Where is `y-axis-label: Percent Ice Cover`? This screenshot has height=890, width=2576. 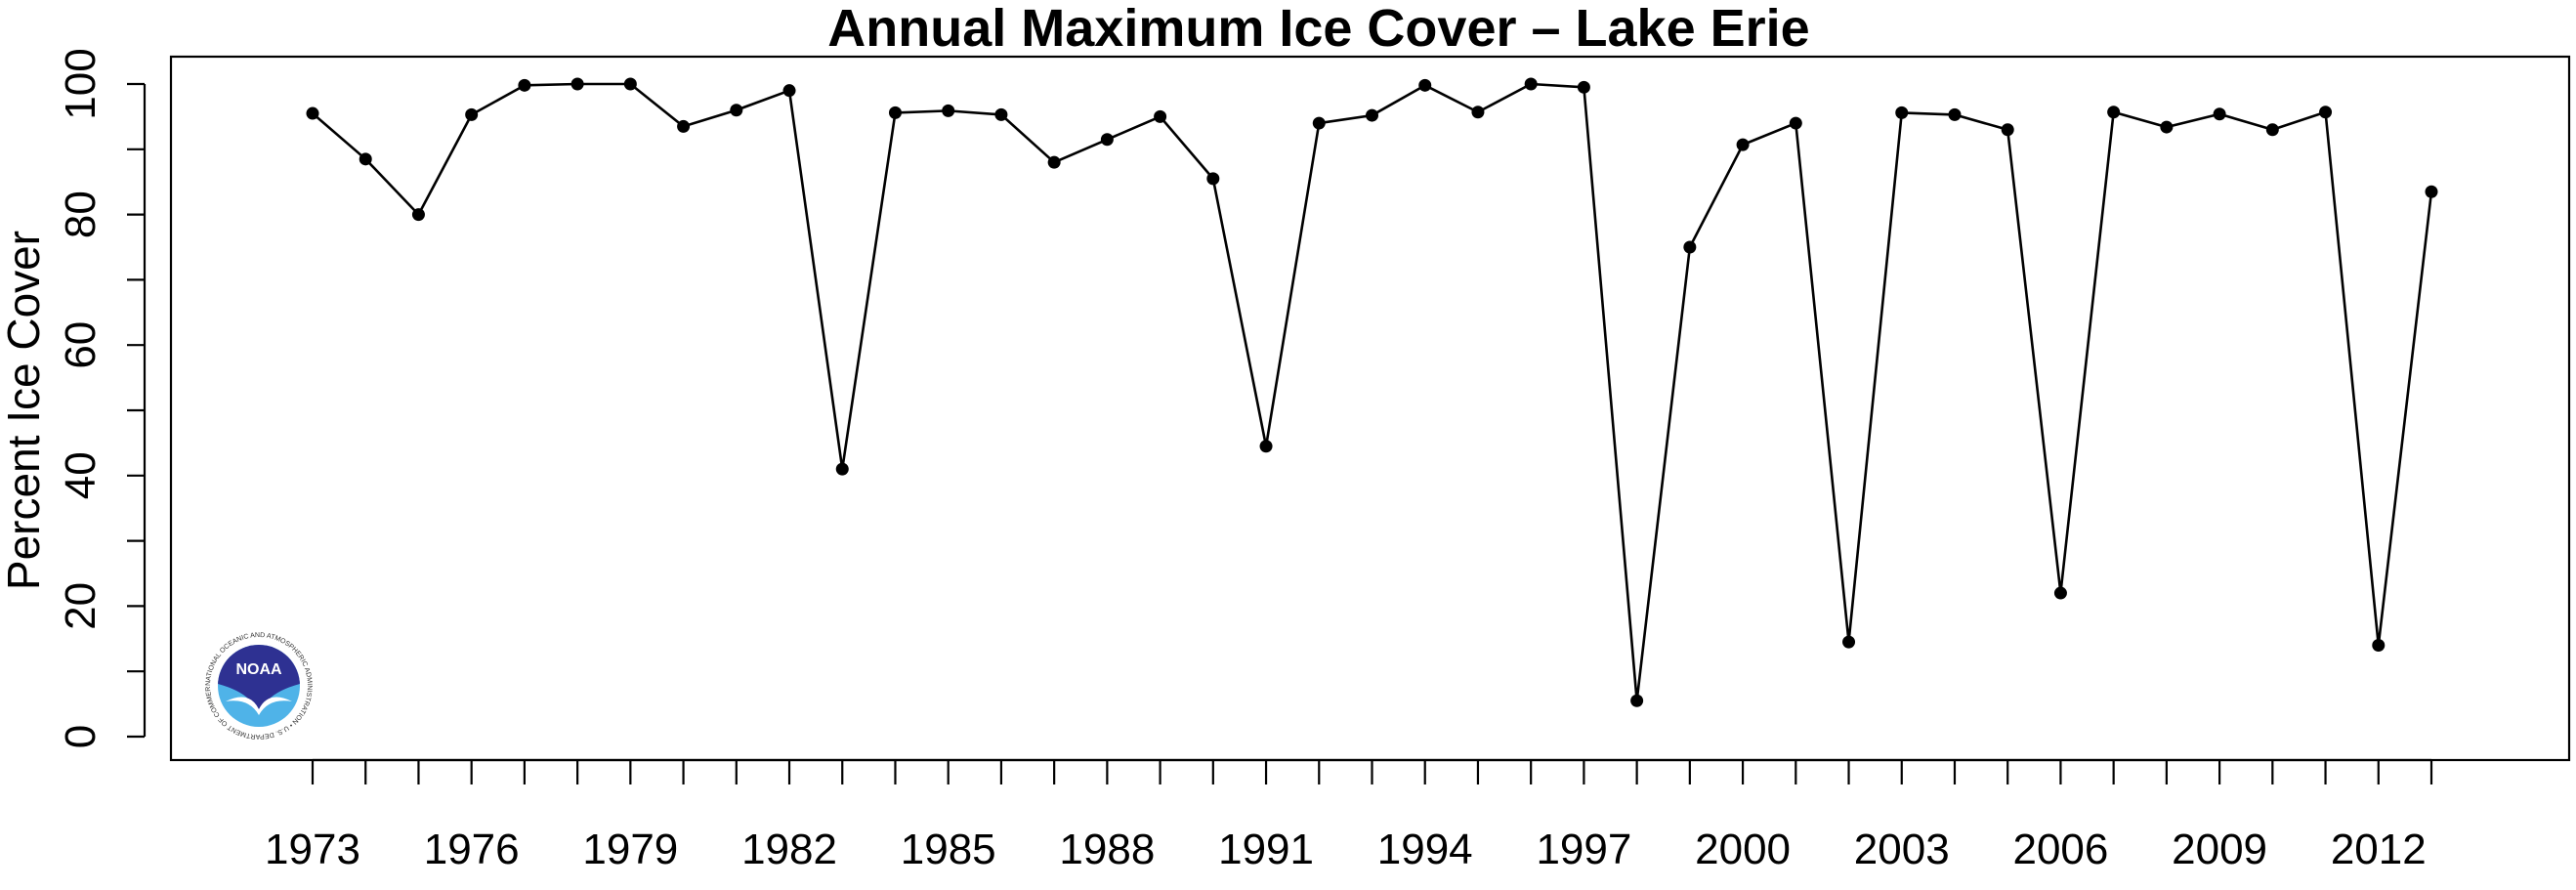
y-axis-label: Percent Ice Cover is located at coordinates (24, 410).